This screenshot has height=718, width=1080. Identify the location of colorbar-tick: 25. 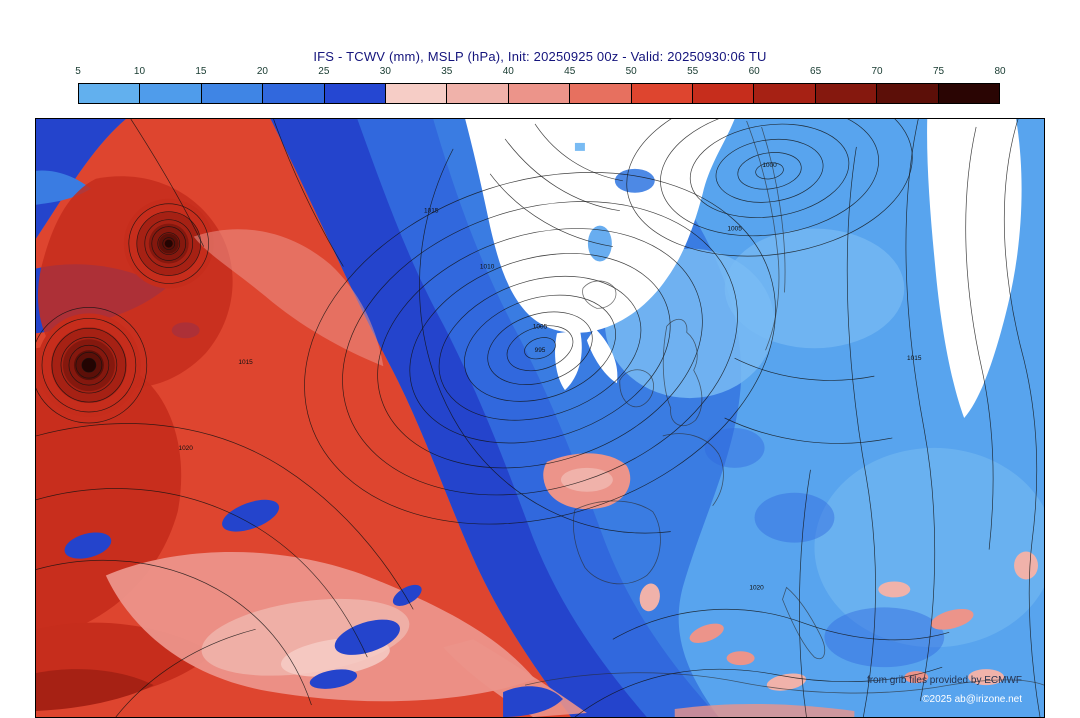
(324, 71).